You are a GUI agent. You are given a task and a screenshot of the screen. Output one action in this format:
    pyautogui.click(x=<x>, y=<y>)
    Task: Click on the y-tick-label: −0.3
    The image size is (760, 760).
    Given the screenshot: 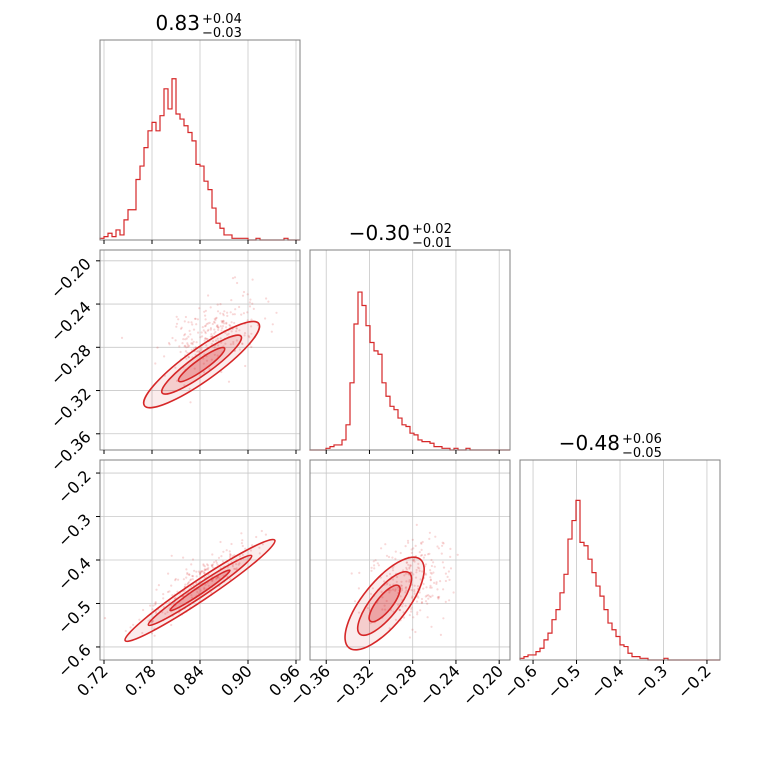 What is the action you would take?
    pyautogui.click(x=74, y=530)
    